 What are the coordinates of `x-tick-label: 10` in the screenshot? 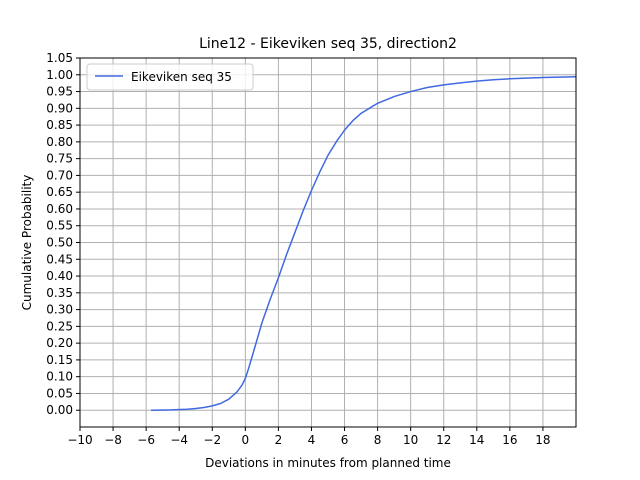 It's located at (410, 440).